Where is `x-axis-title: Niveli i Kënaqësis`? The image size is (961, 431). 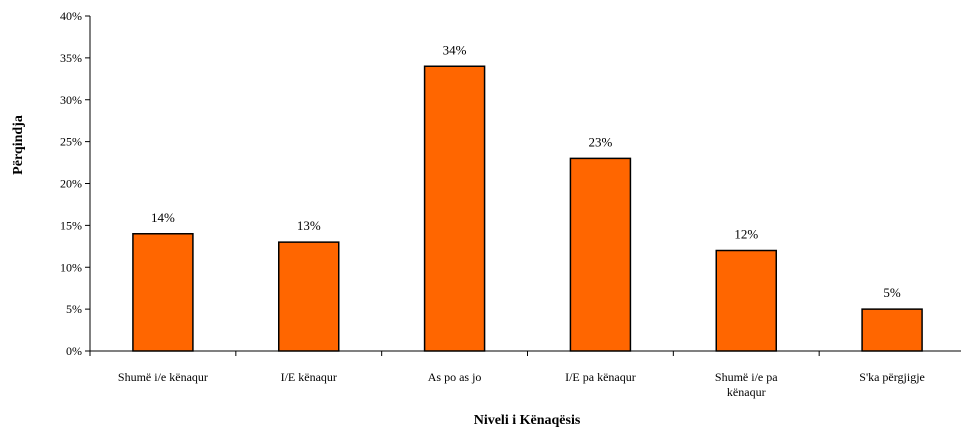
x-axis-title: Niveli i Kënaqësis is located at coordinates (527, 420).